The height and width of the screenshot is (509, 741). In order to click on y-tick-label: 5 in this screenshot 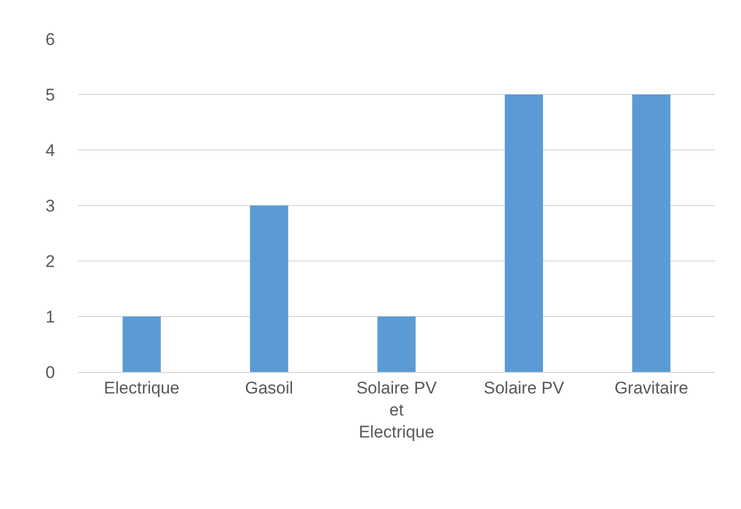, I will do `click(50, 94)`.